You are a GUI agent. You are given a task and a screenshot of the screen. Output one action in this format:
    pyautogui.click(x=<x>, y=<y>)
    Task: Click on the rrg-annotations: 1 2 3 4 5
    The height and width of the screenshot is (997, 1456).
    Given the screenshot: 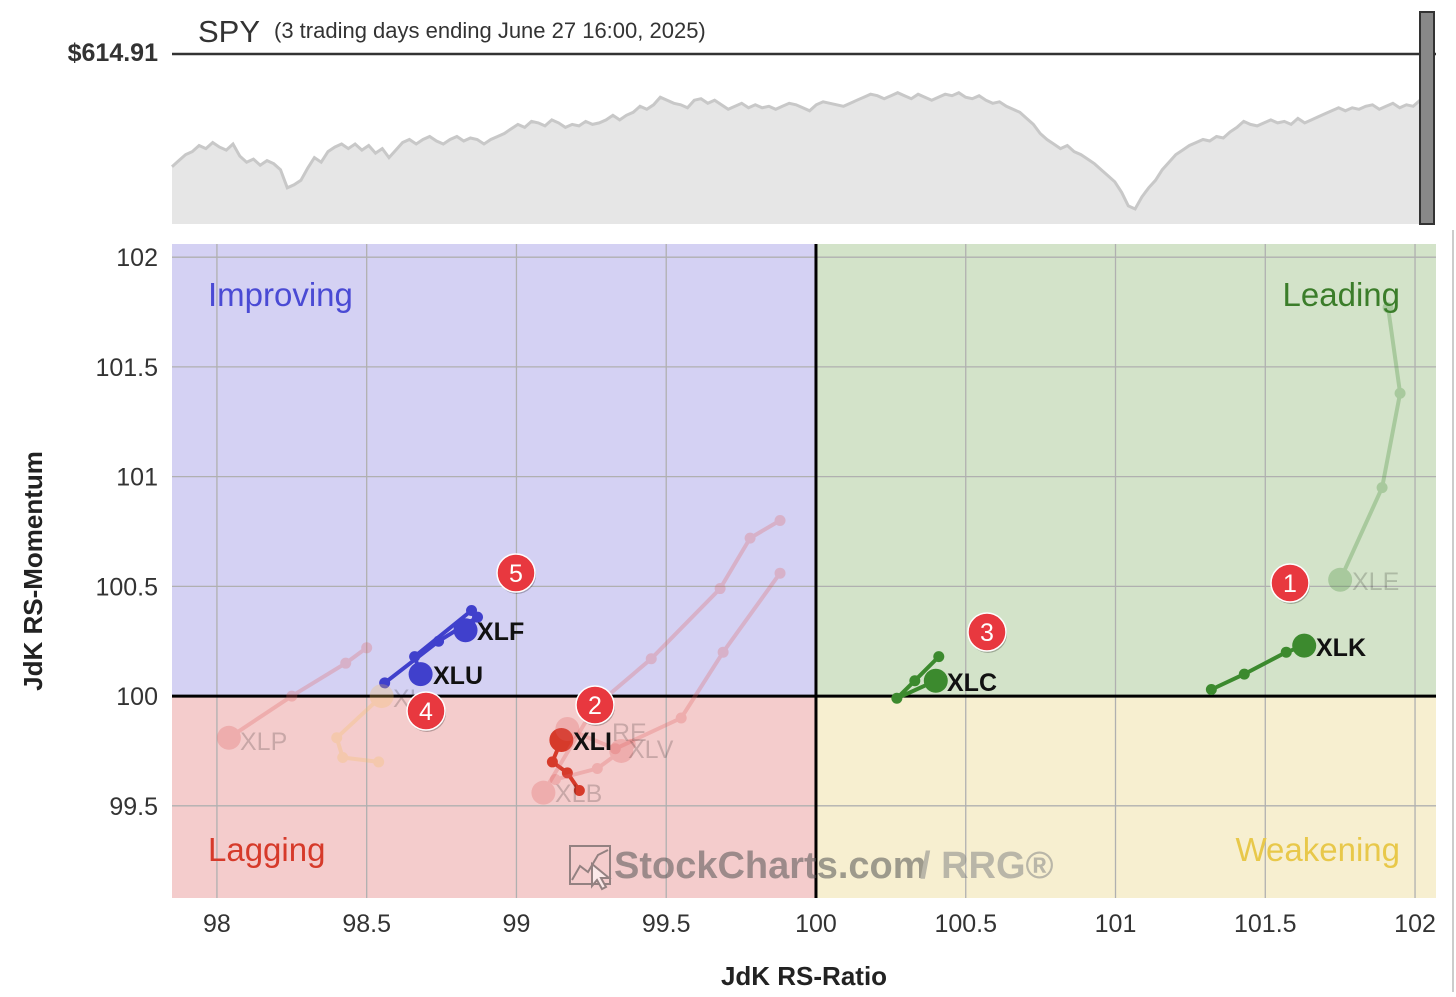 What is the action you would take?
    pyautogui.click(x=858, y=642)
    